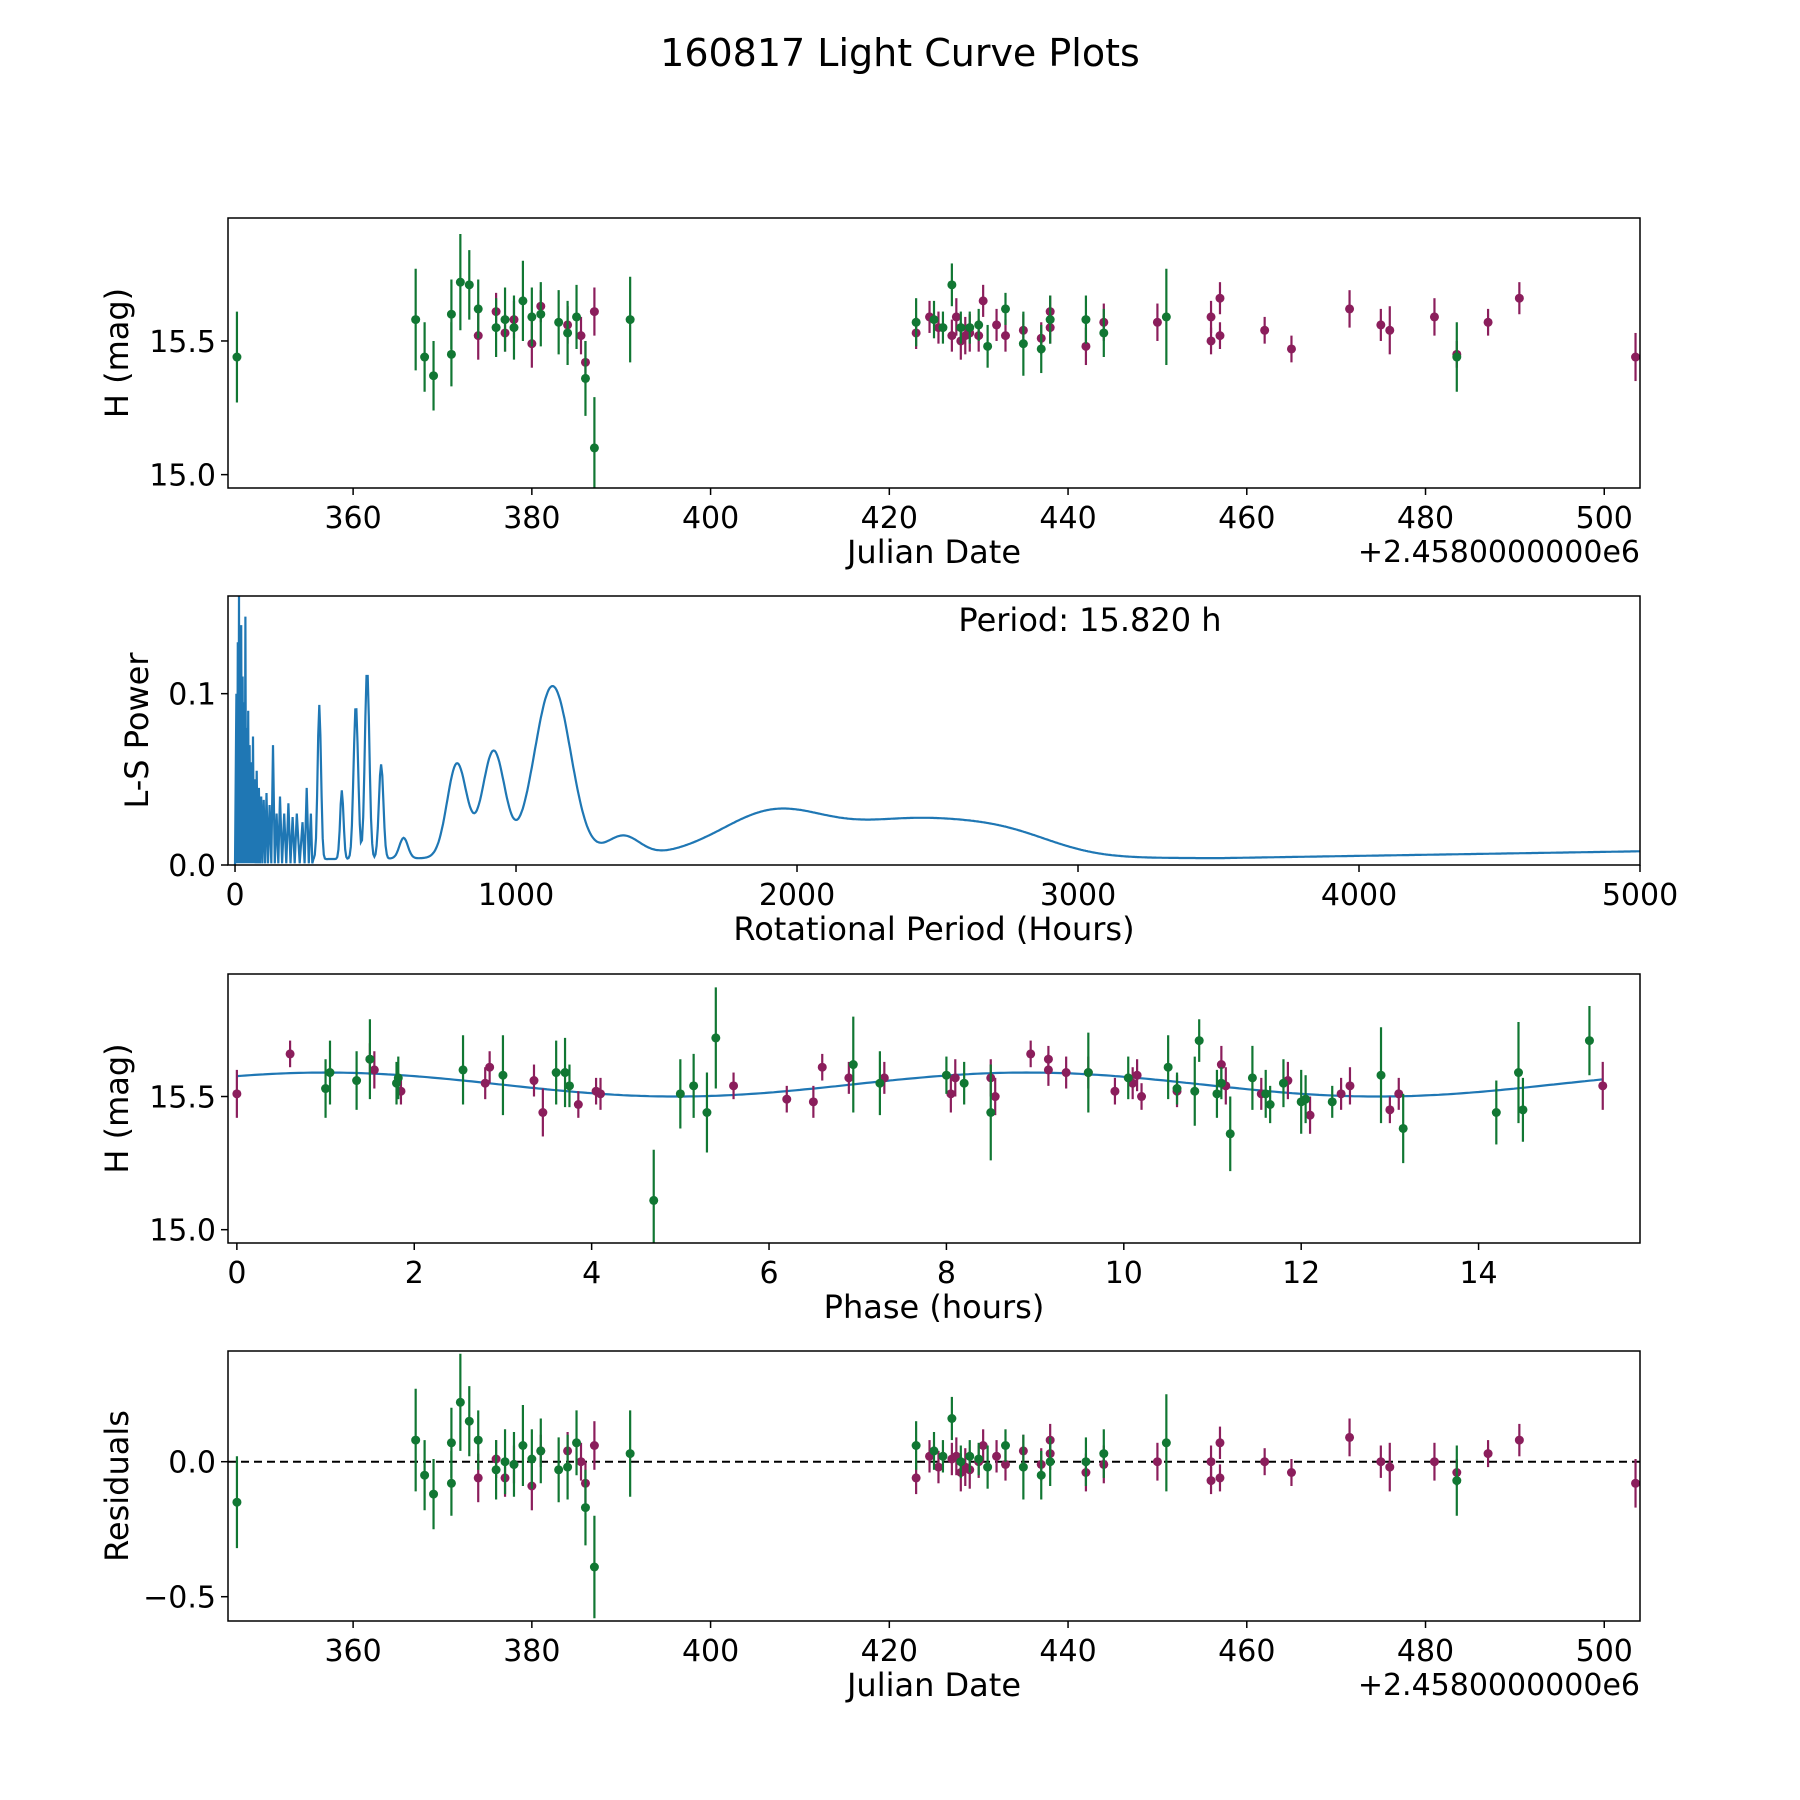 The height and width of the screenshot is (1800, 1800). I want to click on x-tick-label: 380, so click(531, 518).